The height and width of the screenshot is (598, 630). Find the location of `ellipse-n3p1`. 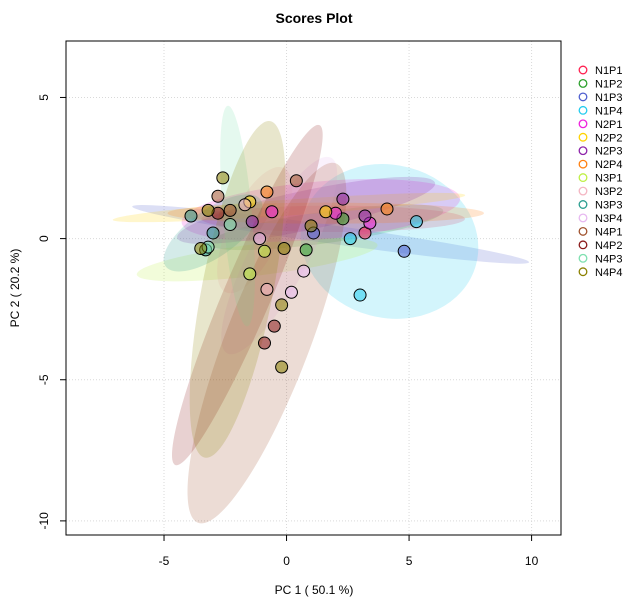

ellipse-n3p1 is located at coordinates (257, 260).